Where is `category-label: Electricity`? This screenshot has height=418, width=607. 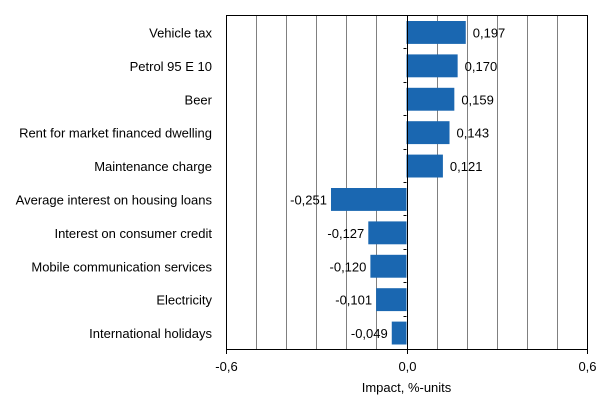
category-label: Electricity is located at coordinates (184, 300).